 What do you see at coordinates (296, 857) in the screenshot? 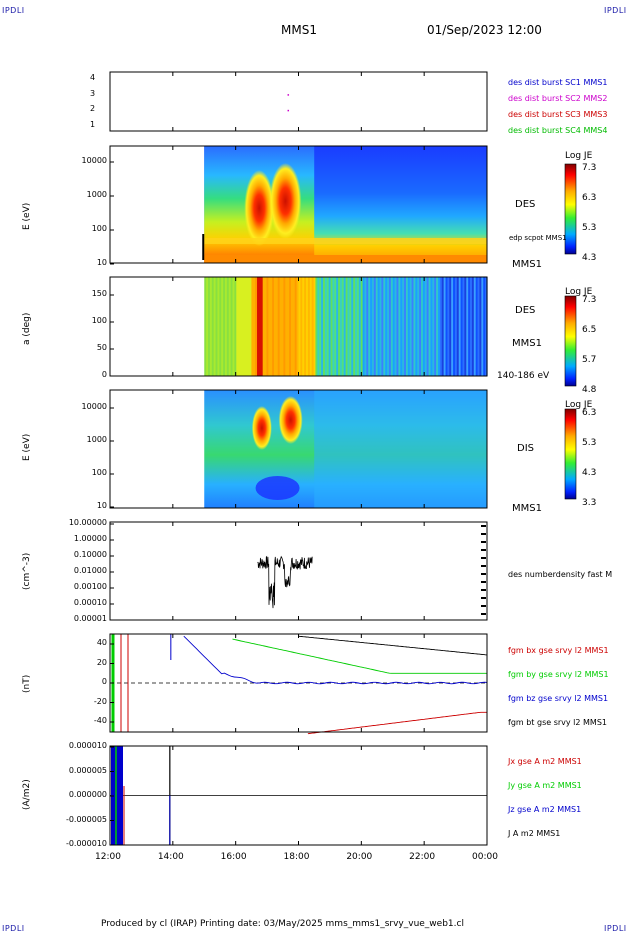
I see `x-tick-label: 18:00` at bounding box center [296, 857].